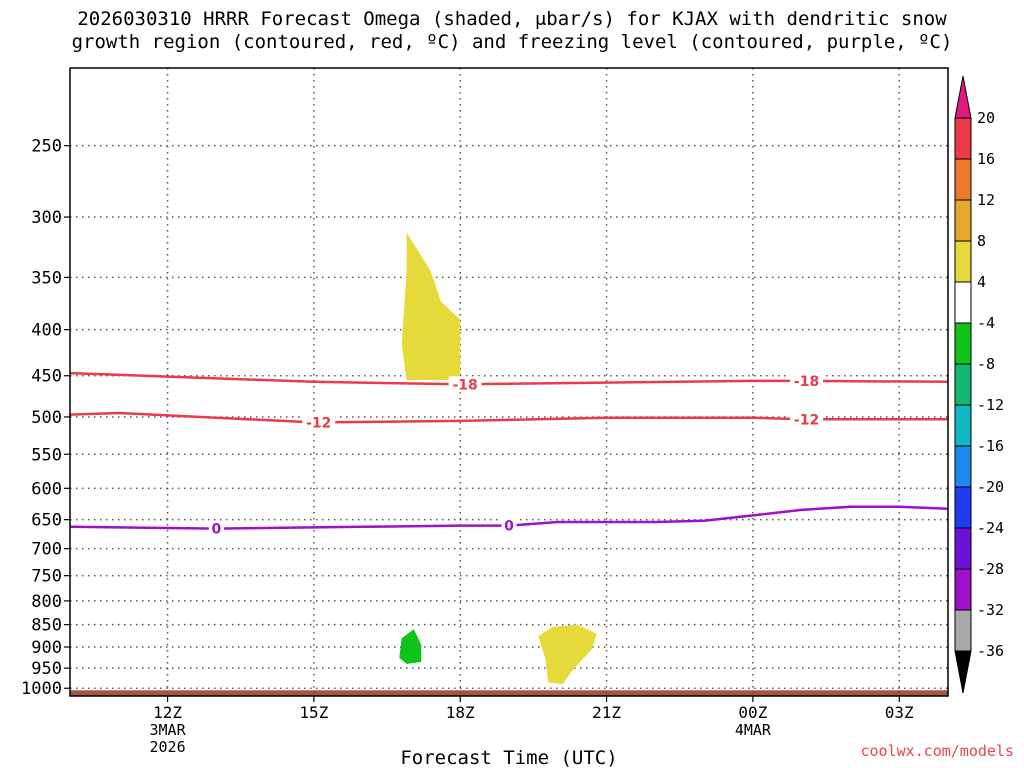  What do you see at coordinates (46, 626) in the screenshot?
I see `y-tick-label-850: 850` at bounding box center [46, 626].